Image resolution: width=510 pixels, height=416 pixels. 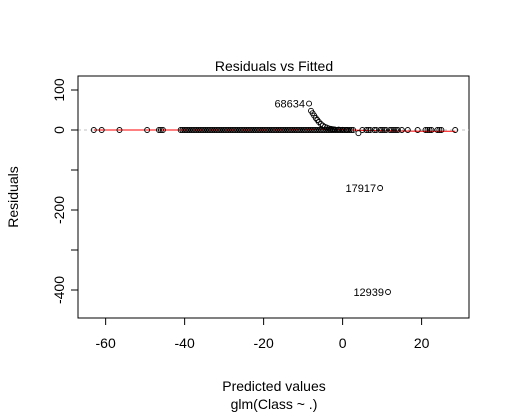 I want to click on x-tick-label: 20, so click(x=422, y=343).